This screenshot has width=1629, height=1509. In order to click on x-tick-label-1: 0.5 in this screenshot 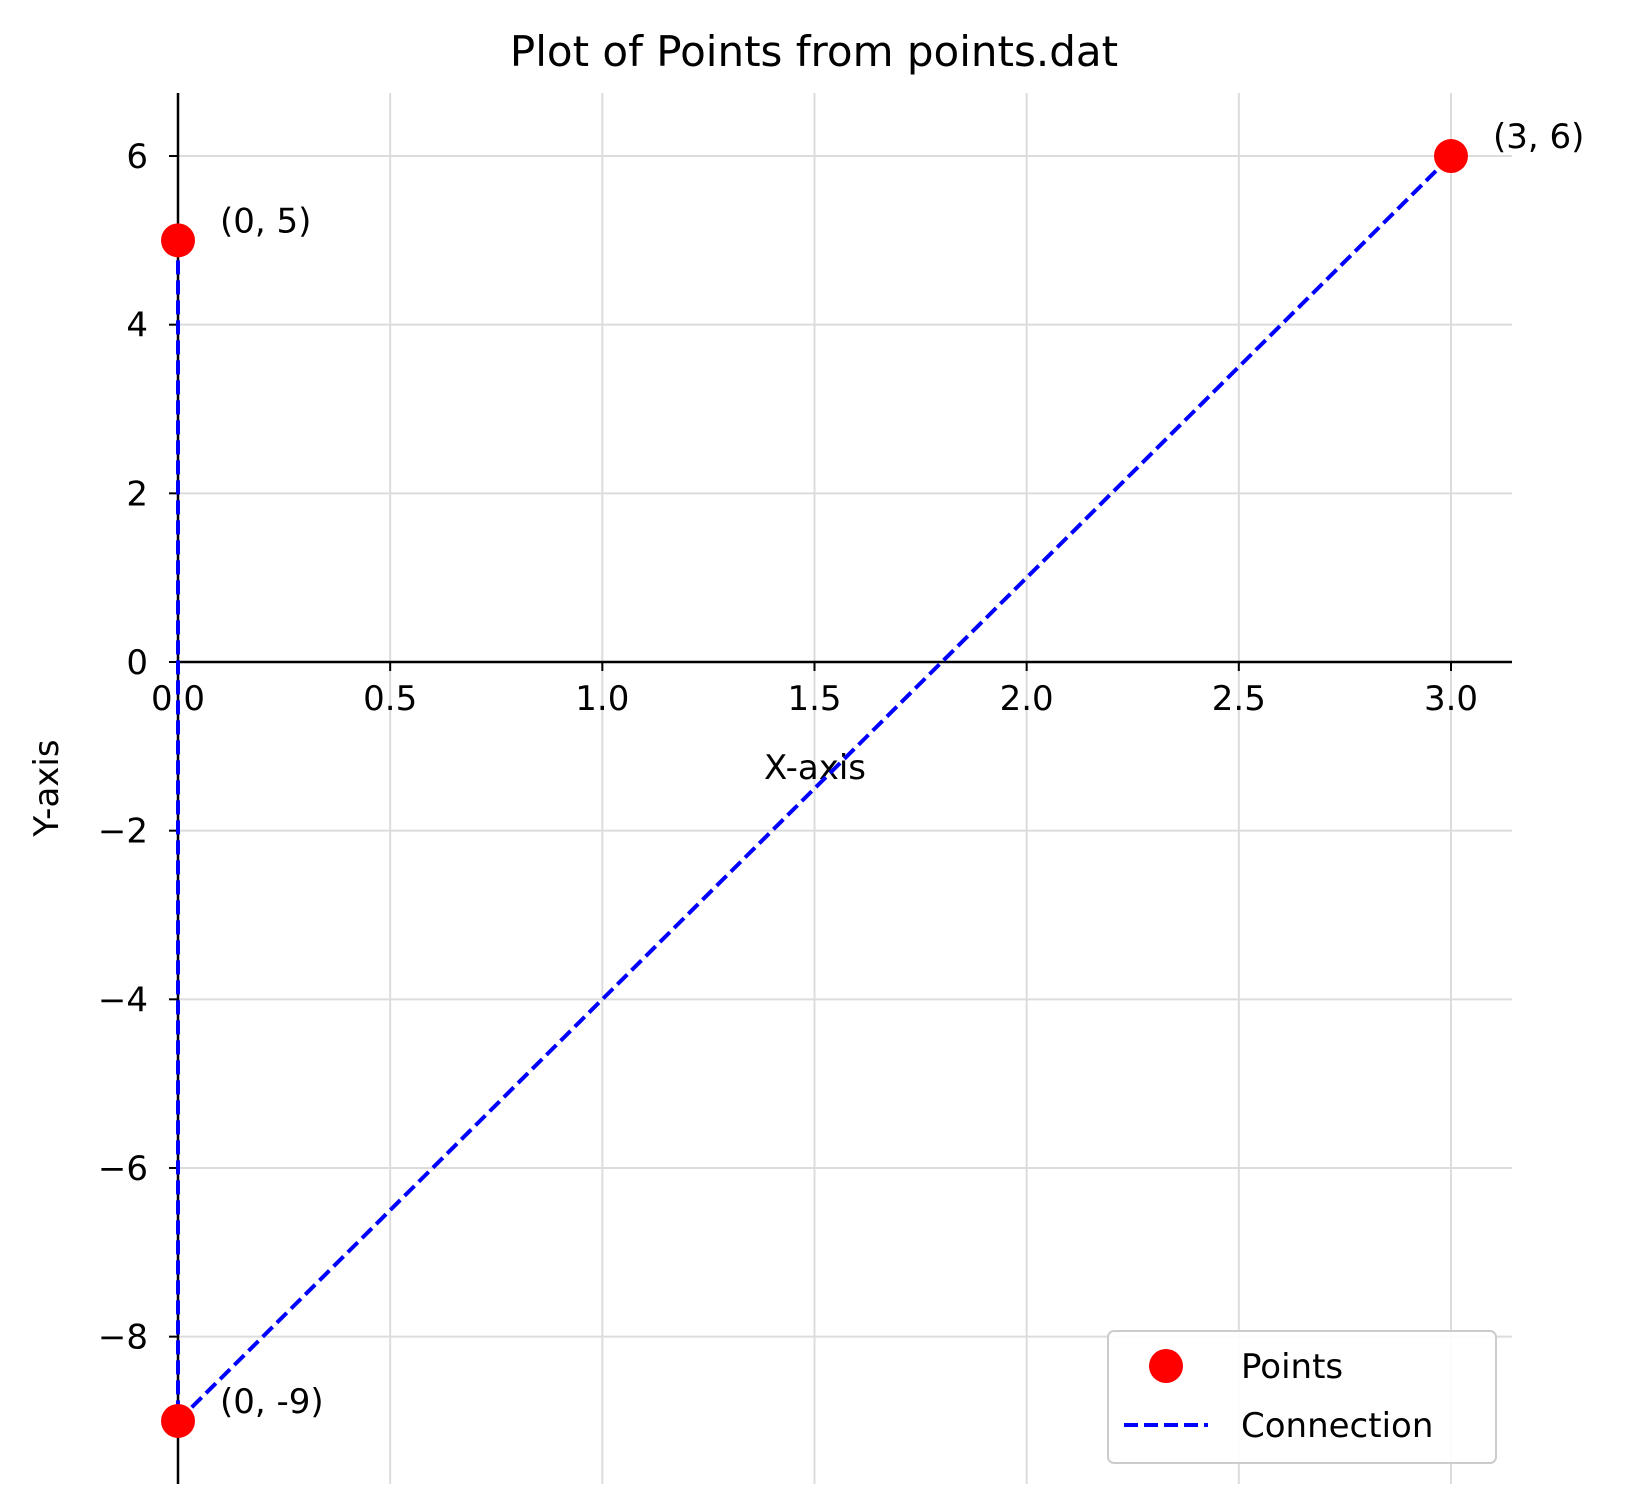, I will do `click(390, 699)`.